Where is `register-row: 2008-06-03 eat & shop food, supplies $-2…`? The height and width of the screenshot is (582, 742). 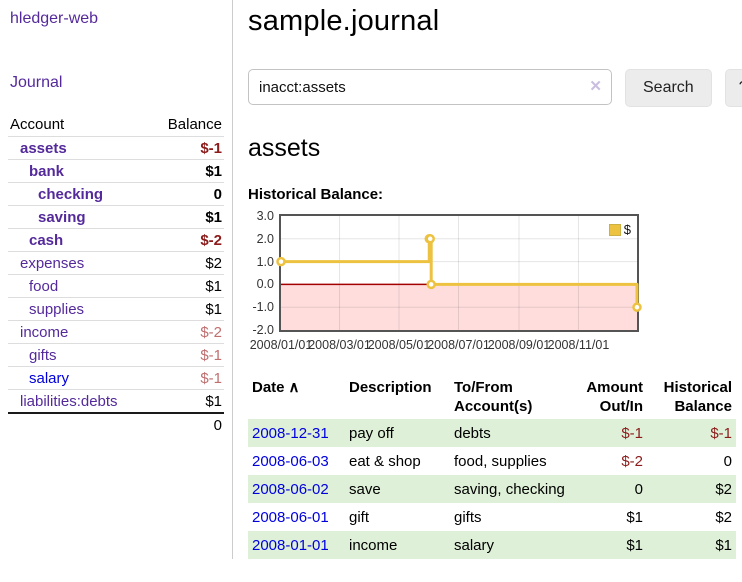
register-row: 2008-06-03 eat & shop food, supplies $-2… is located at coordinates (492, 461).